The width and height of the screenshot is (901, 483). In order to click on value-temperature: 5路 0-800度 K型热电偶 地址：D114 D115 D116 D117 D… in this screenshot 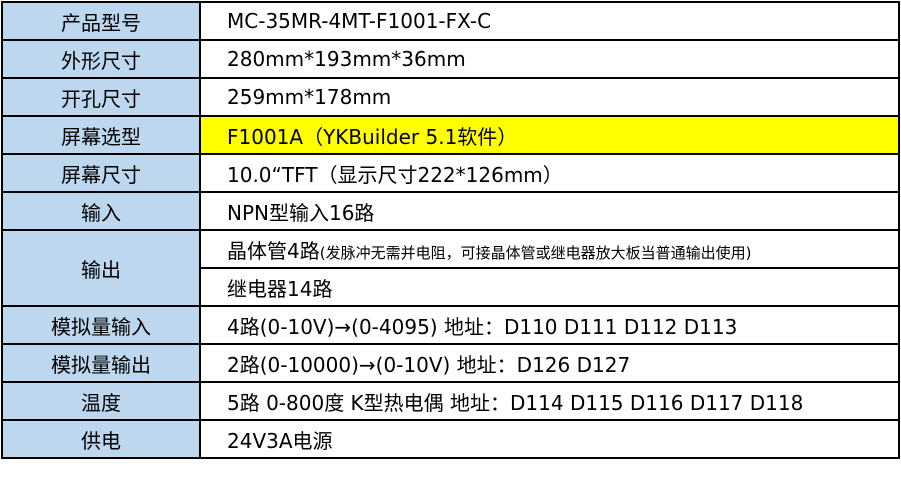, I will do `click(549, 401)`.